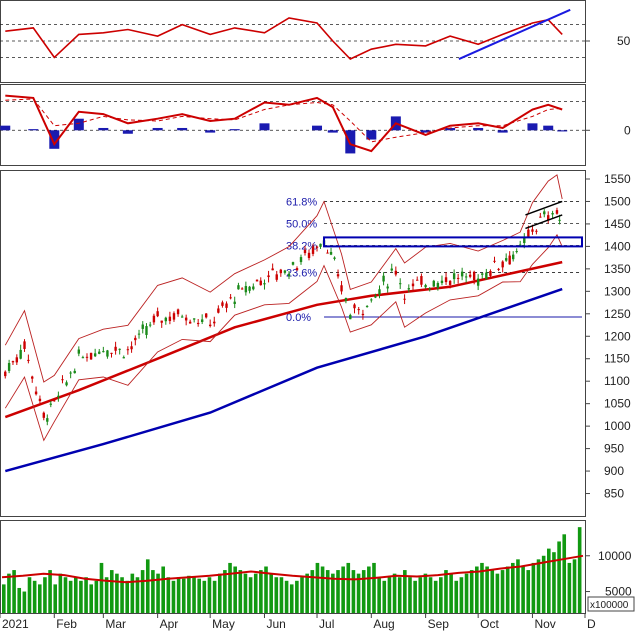  What do you see at coordinates (617, 246) in the screenshot?
I see `price-tick-label: 1400` at bounding box center [617, 246].